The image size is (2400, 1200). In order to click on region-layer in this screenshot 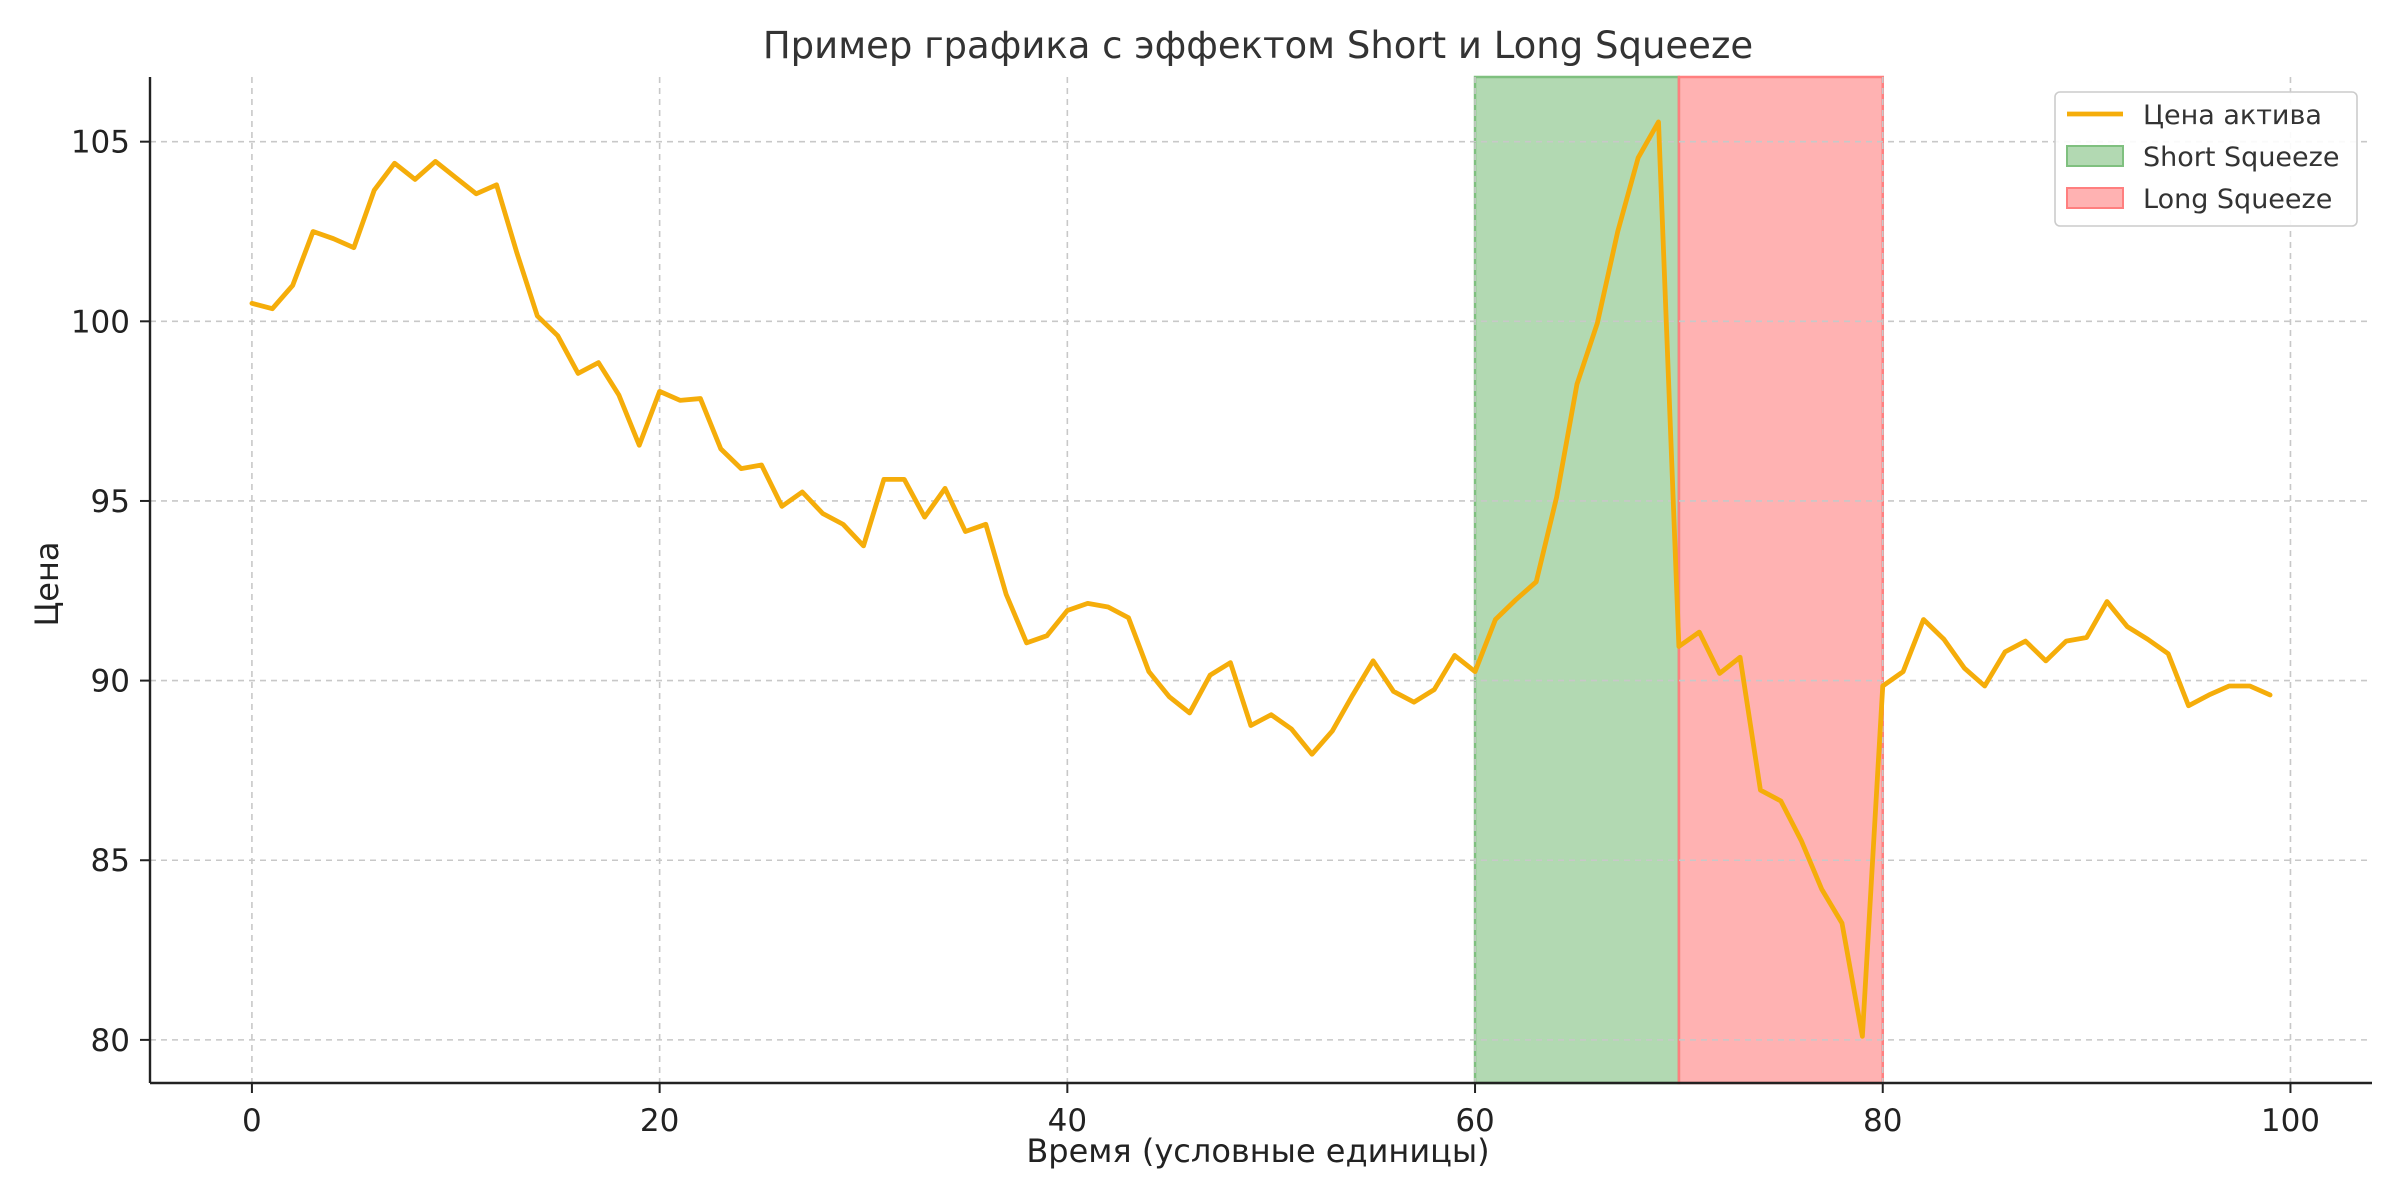, I will do `click(1679, 580)`.